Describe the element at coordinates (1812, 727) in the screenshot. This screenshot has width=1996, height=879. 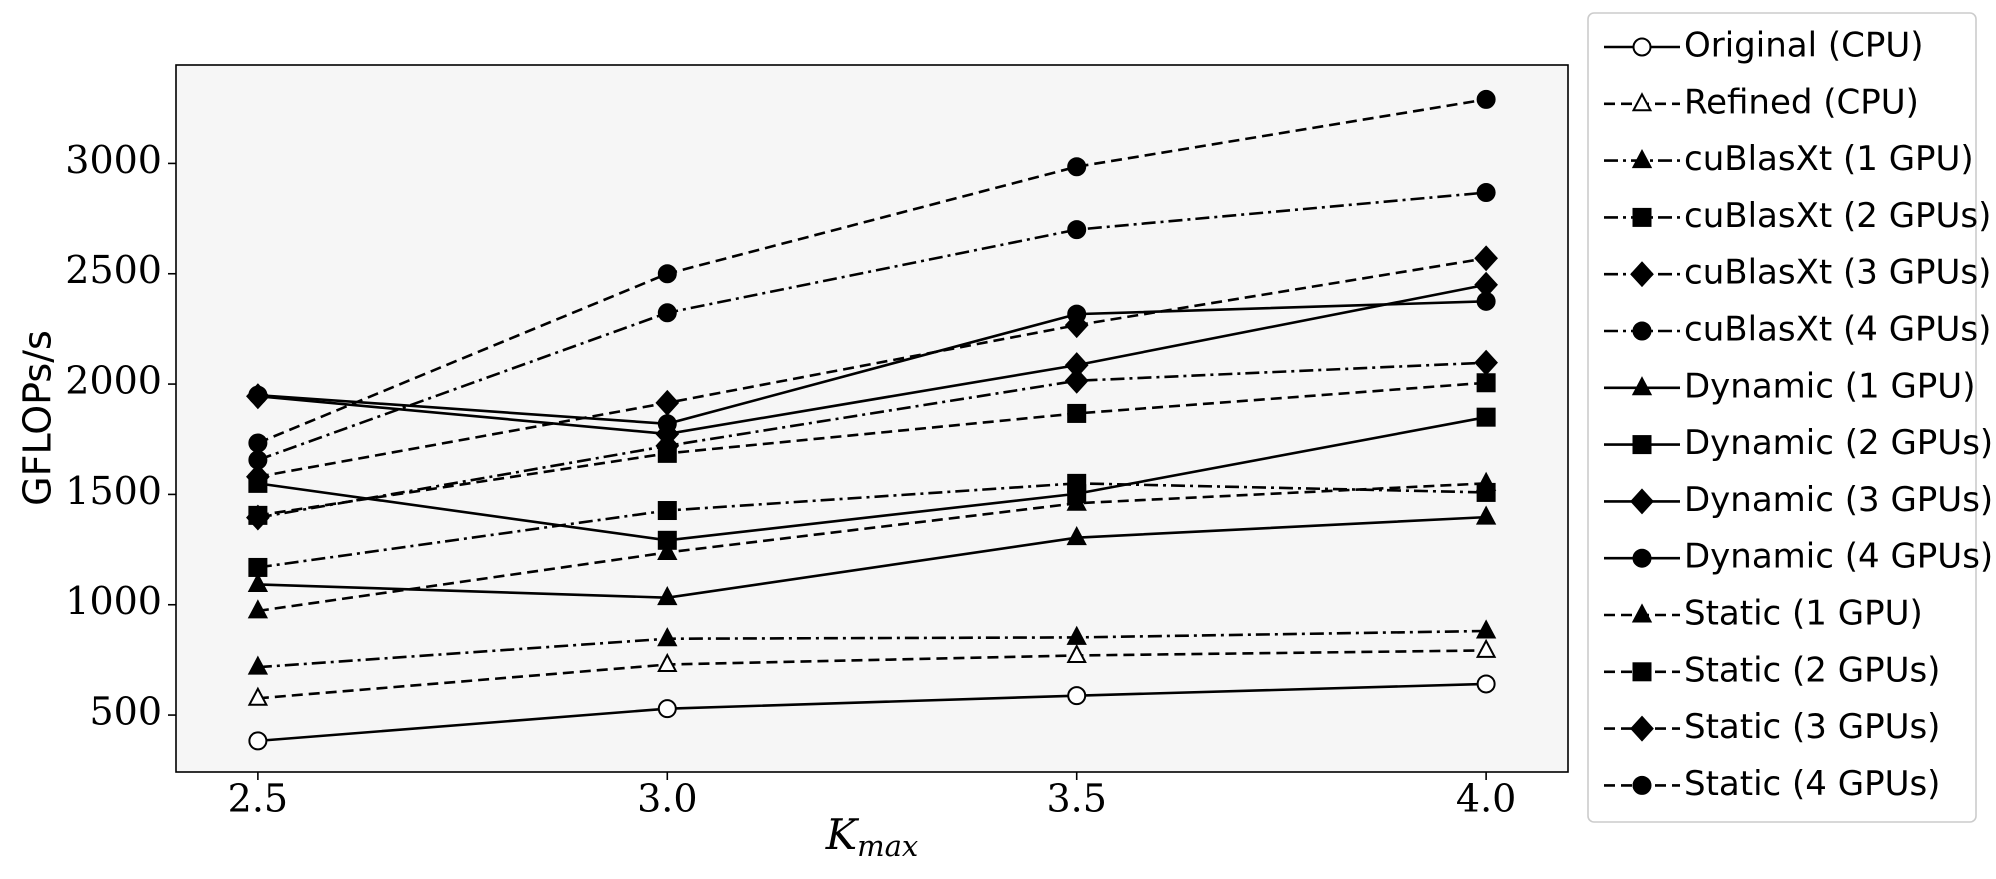
I see `legend-label: Static (3 GPUs)` at that location.